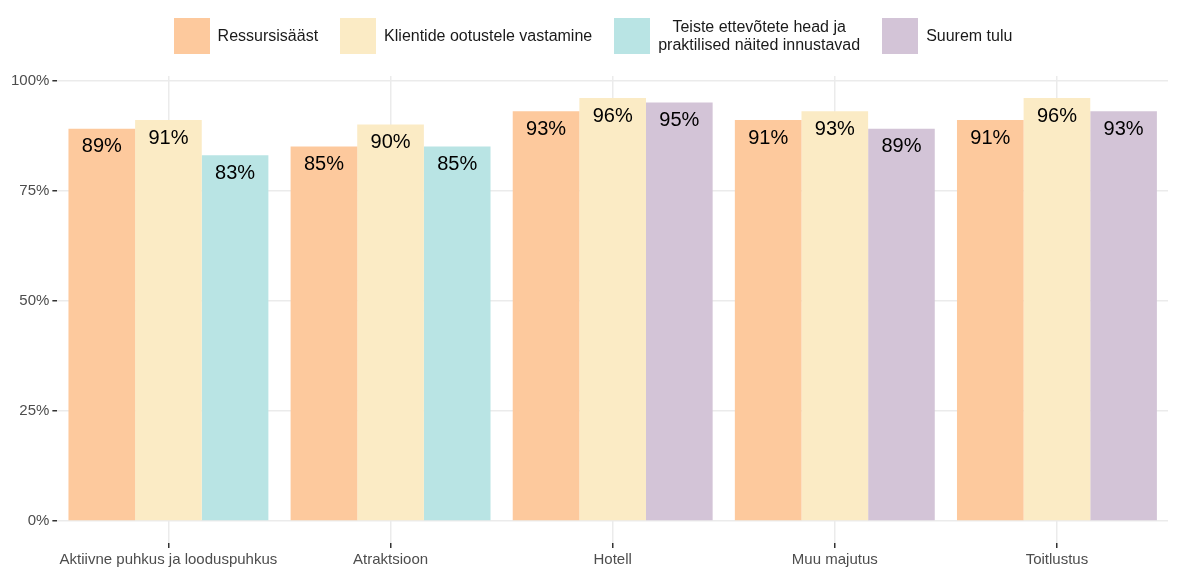 The width and height of the screenshot is (1186, 580). Describe the element at coordinates (969, 36) in the screenshot. I see `legend-label: Suurem tulu` at that location.